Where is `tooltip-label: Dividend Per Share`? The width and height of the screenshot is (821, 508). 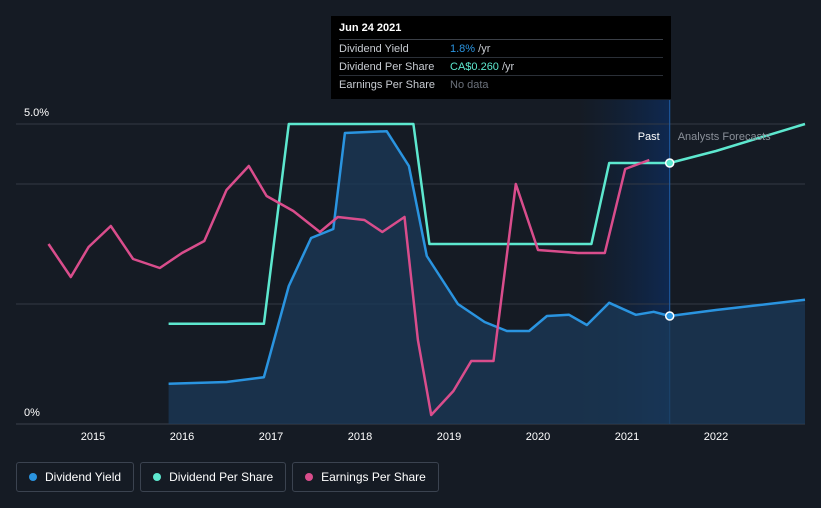
tooltip-label: Dividend Per Share is located at coordinates (387, 67).